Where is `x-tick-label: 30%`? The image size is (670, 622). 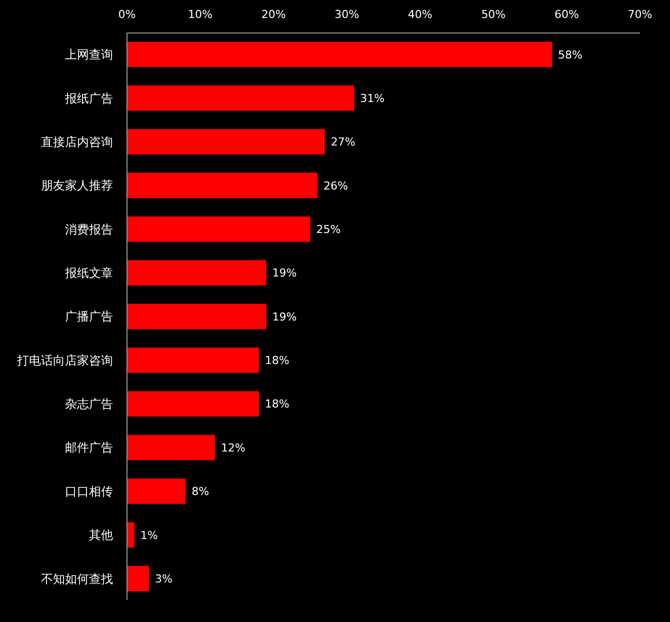
x-tick-label: 30% is located at coordinates (347, 14).